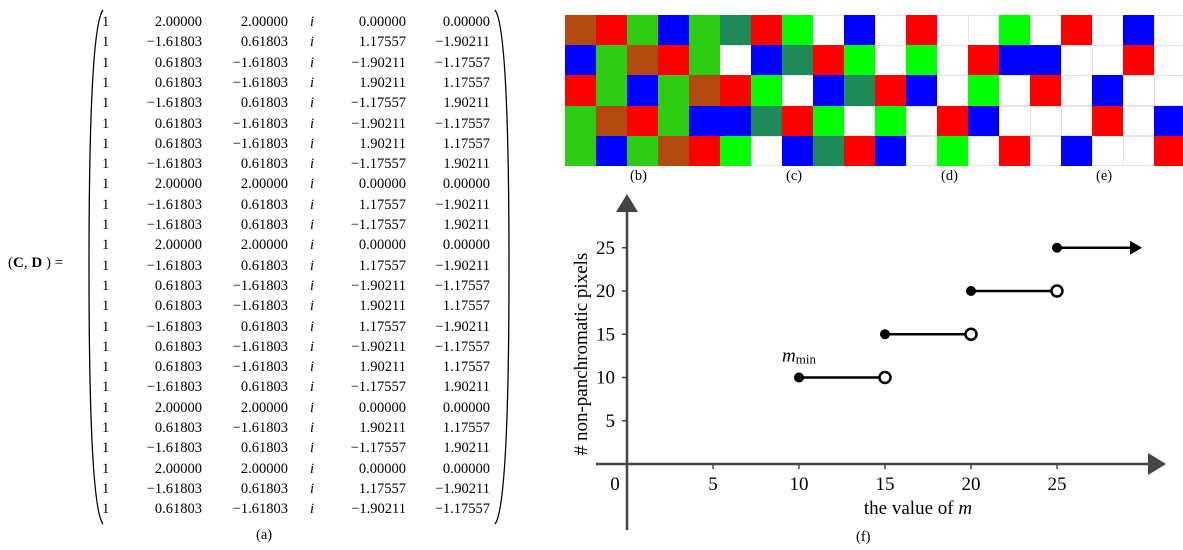 Image resolution: width=1183 pixels, height=550 pixels. Describe the element at coordinates (605, 334) in the screenshot. I see `y-tick-label: 15` at that location.